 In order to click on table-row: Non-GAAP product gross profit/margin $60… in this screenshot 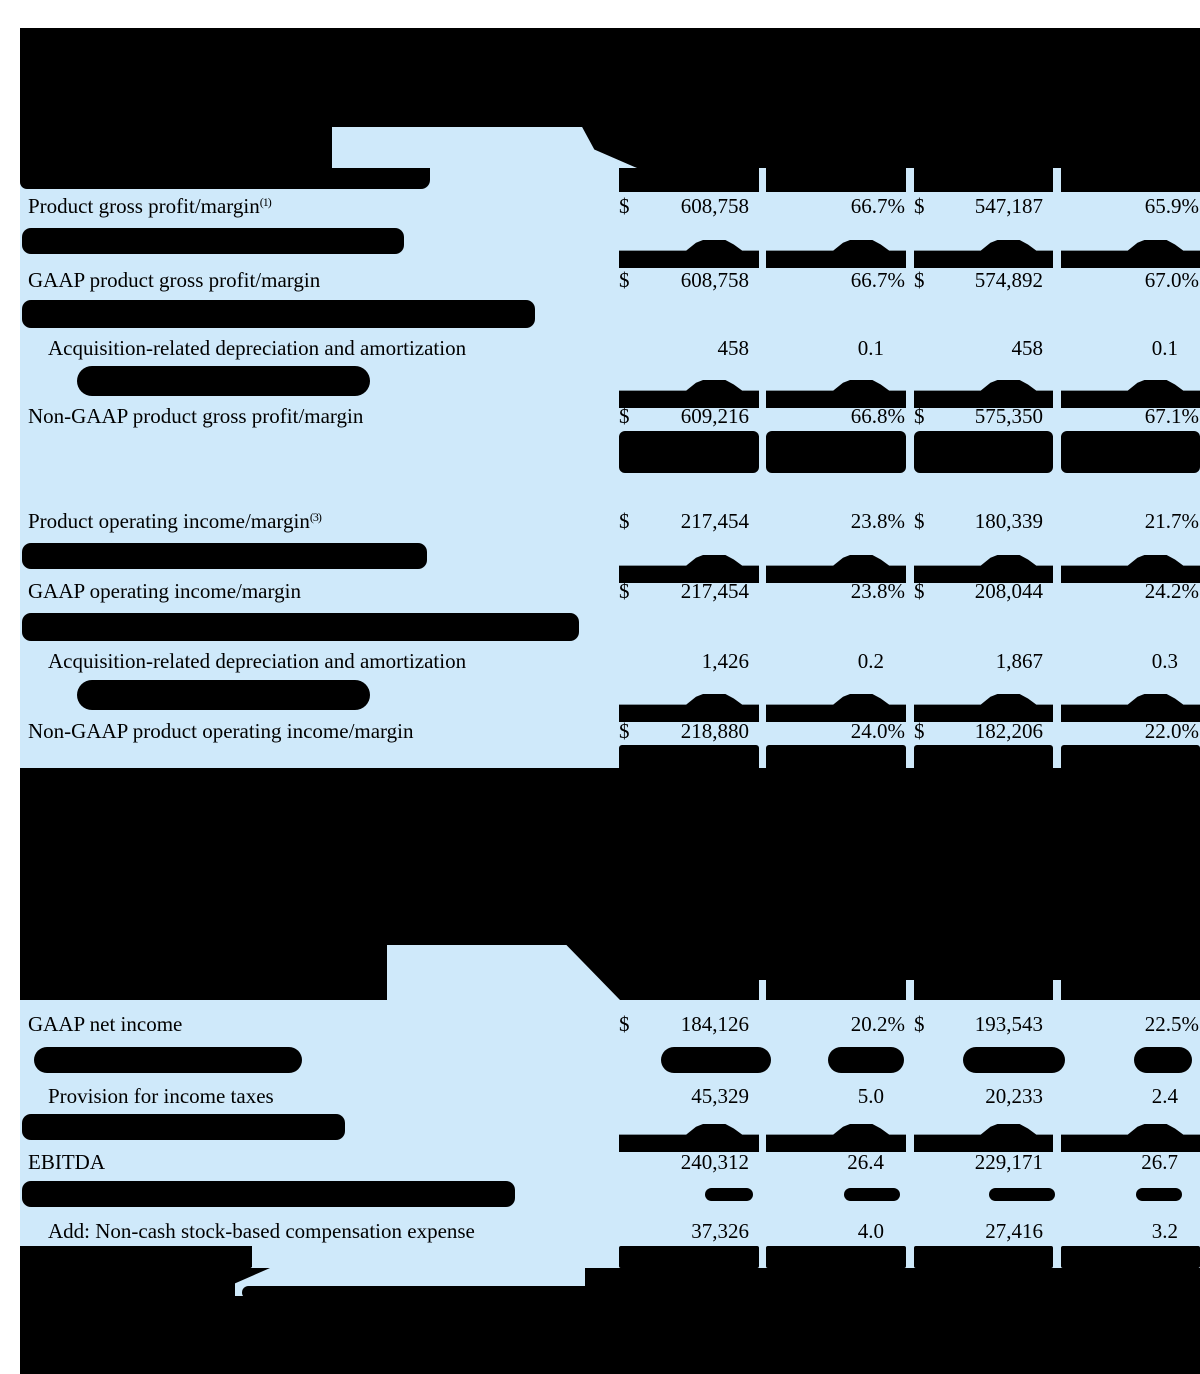, I will do `click(610, 416)`.